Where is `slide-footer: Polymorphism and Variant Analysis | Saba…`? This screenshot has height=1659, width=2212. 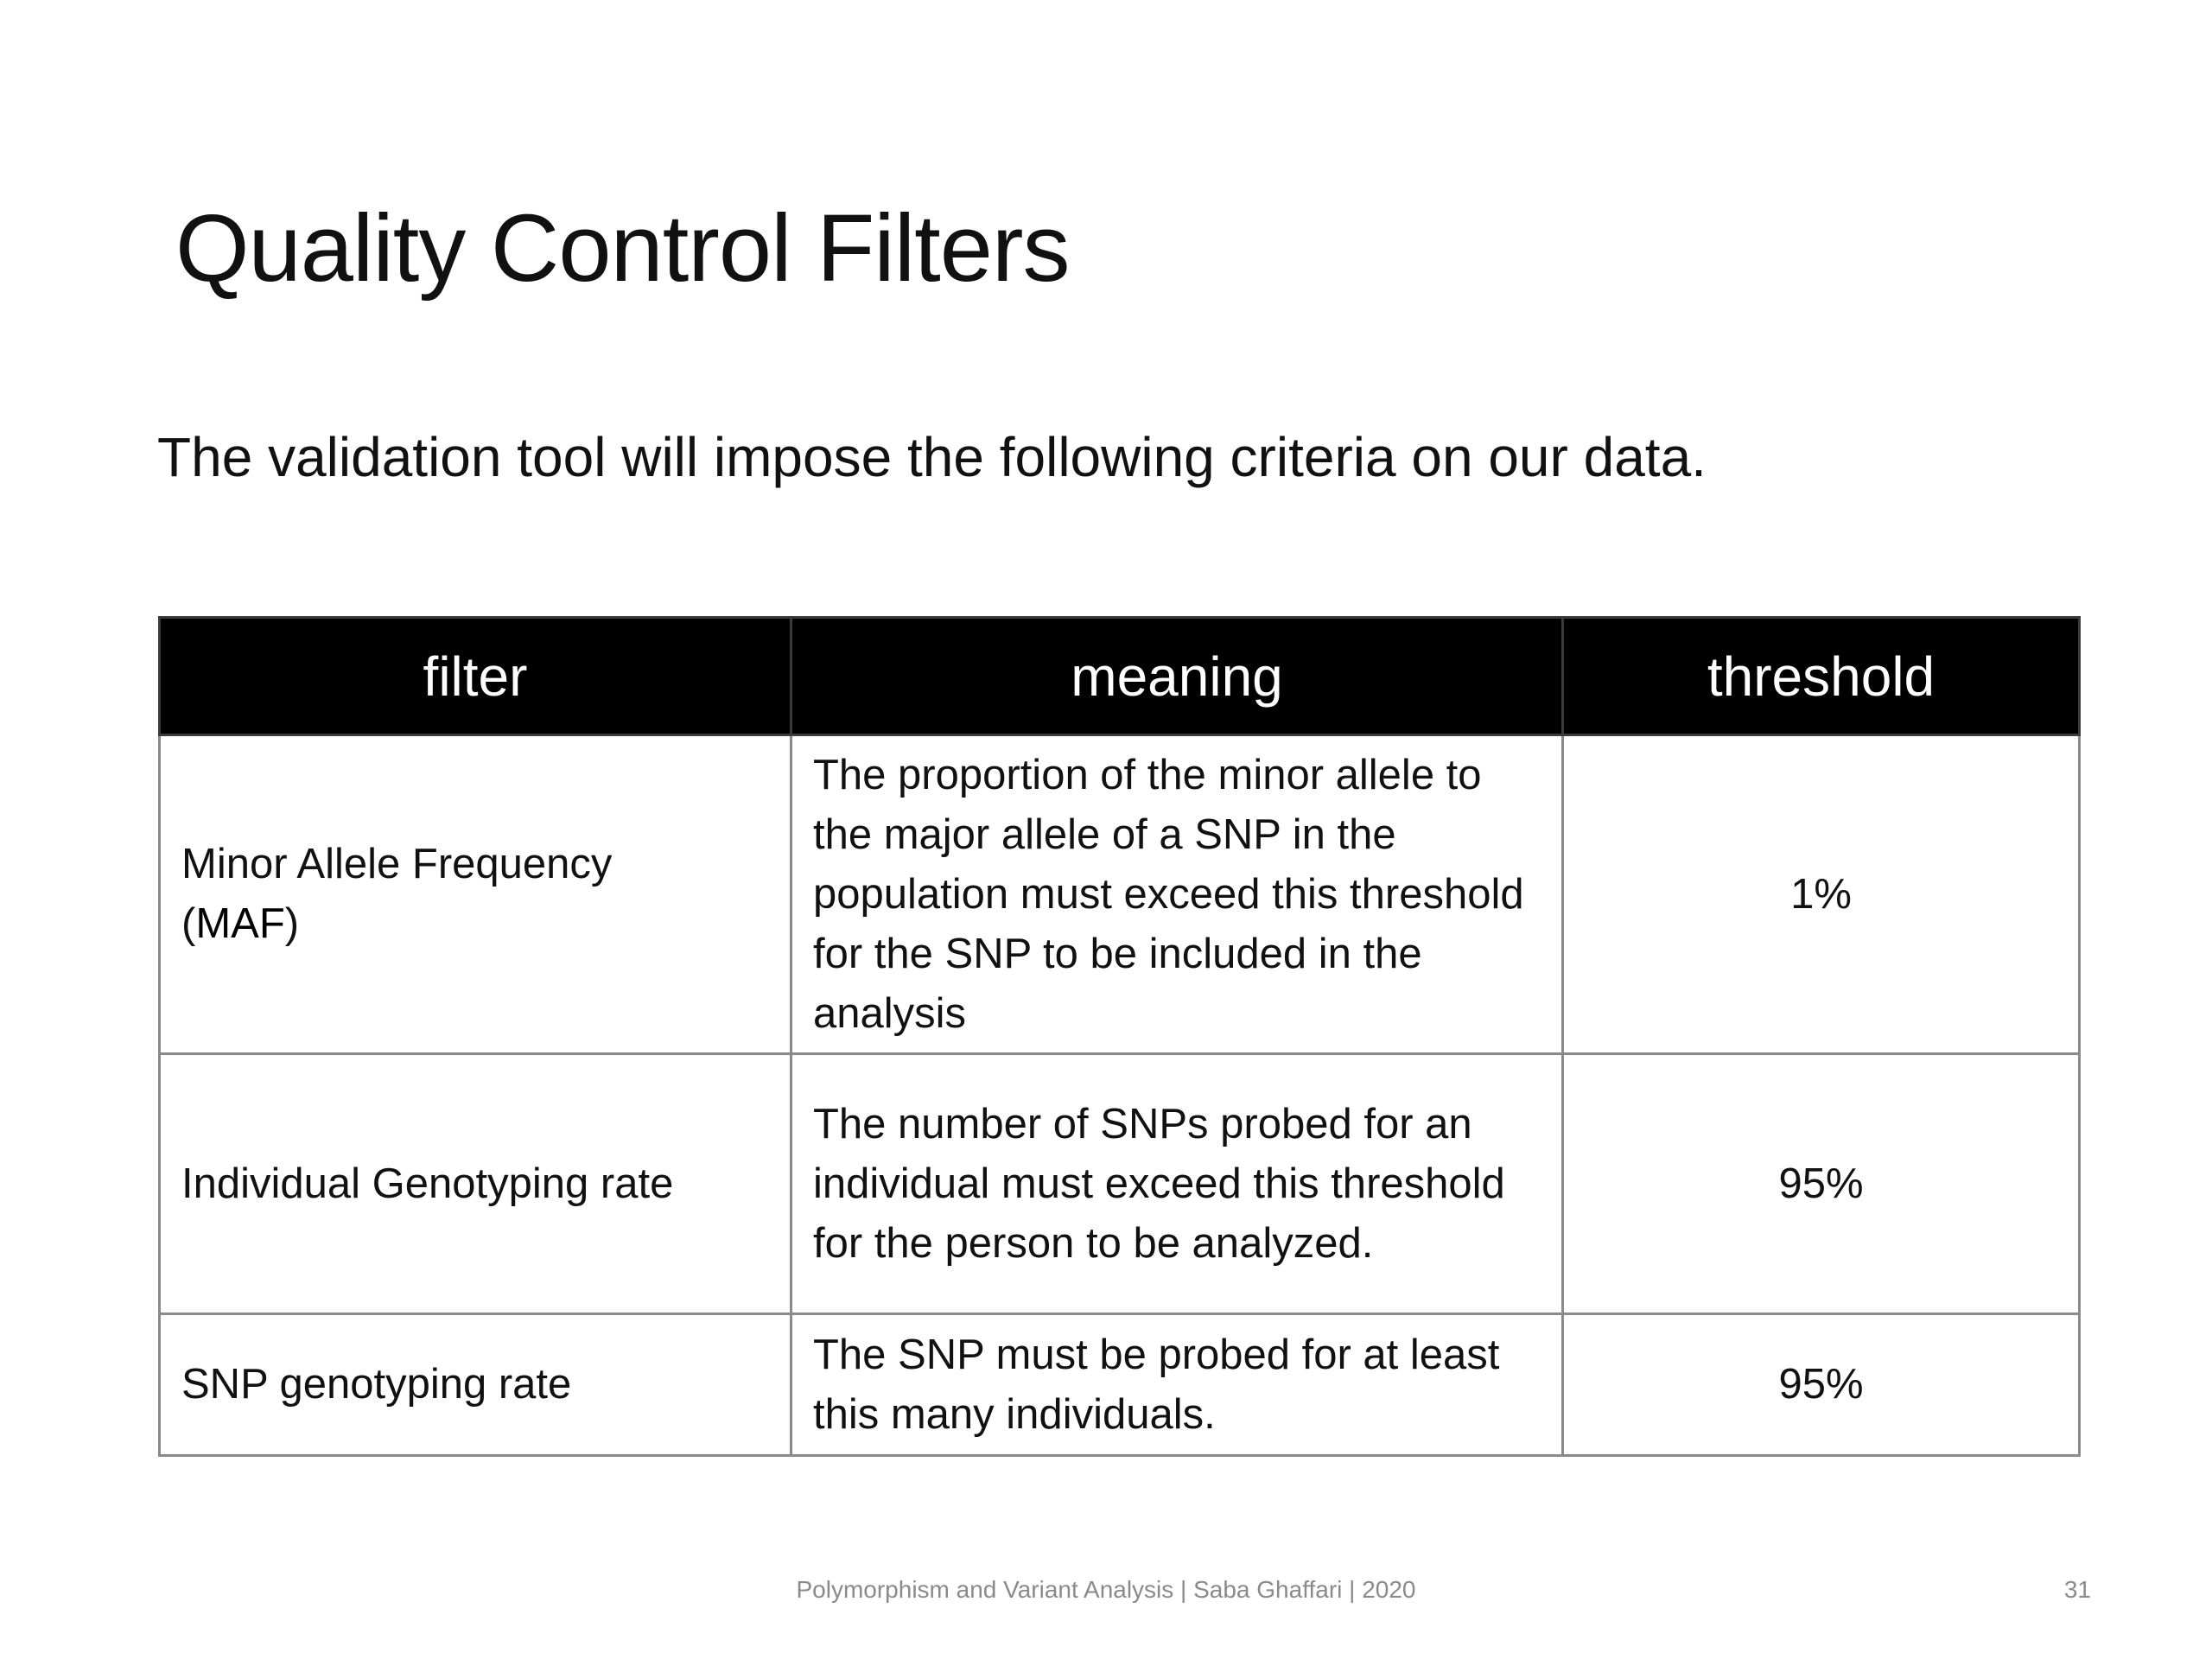
slide-footer: Polymorphism and Variant Analysis | Saba… is located at coordinates (1106, 1589).